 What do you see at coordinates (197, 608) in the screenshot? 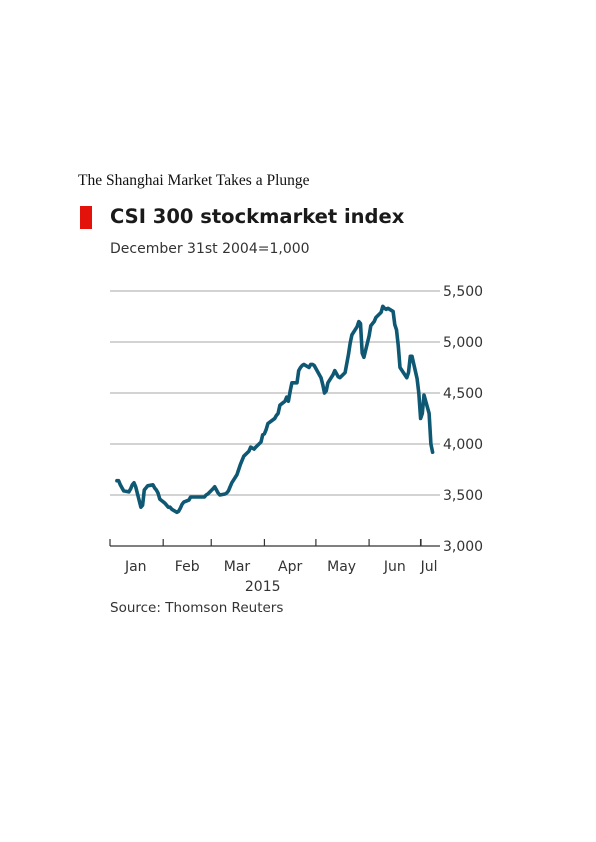
I see `chart-source: Source: Thomson Reuters` at bounding box center [197, 608].